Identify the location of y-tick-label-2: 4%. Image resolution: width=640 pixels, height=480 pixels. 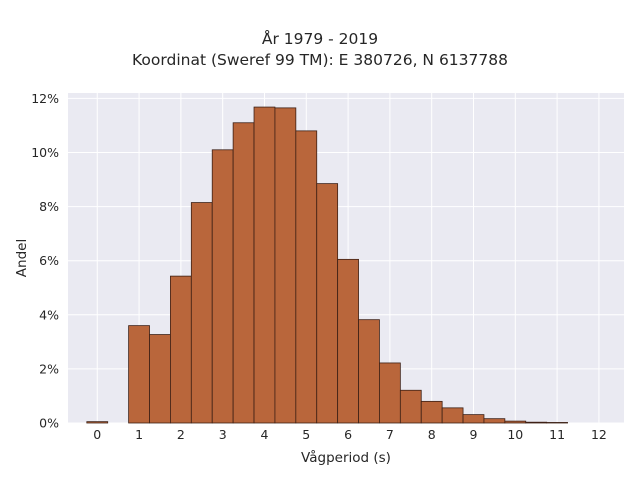
(49, 314).